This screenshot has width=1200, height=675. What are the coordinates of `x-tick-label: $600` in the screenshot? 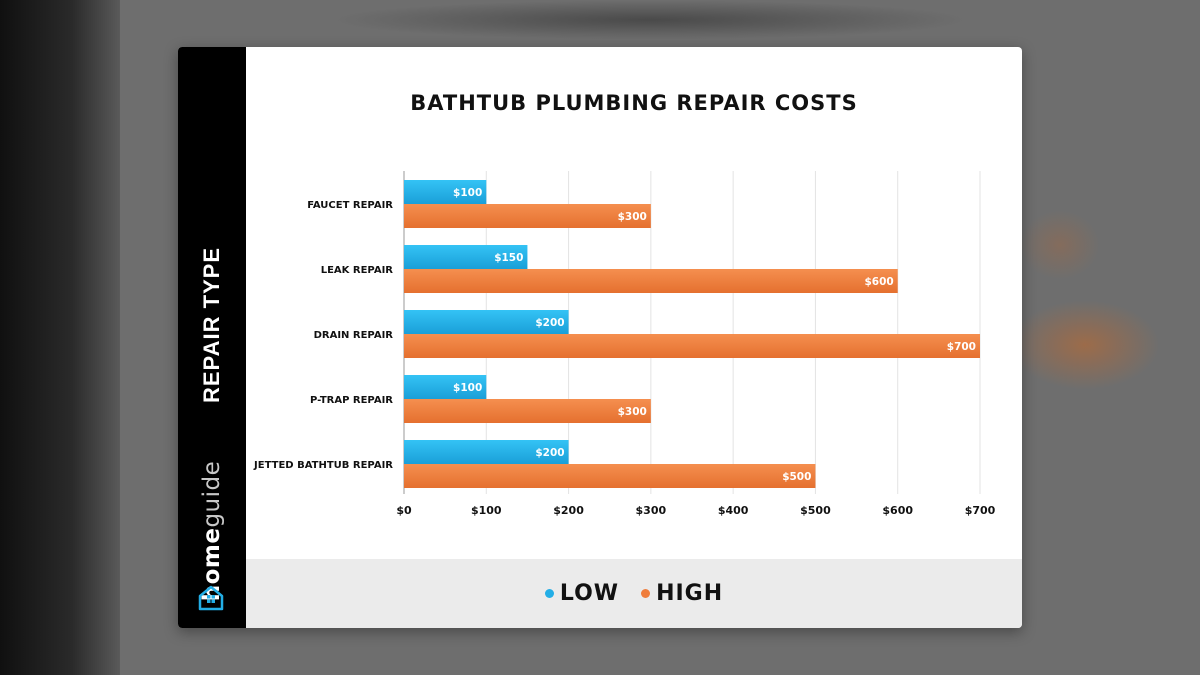 It's located at (897, 510).